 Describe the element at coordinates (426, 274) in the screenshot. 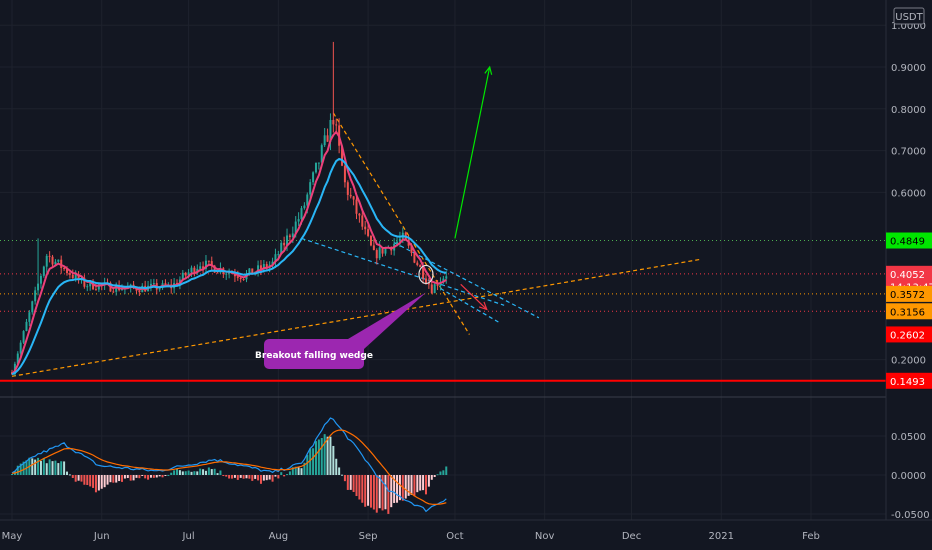

I see `breakout-circle` at that location.